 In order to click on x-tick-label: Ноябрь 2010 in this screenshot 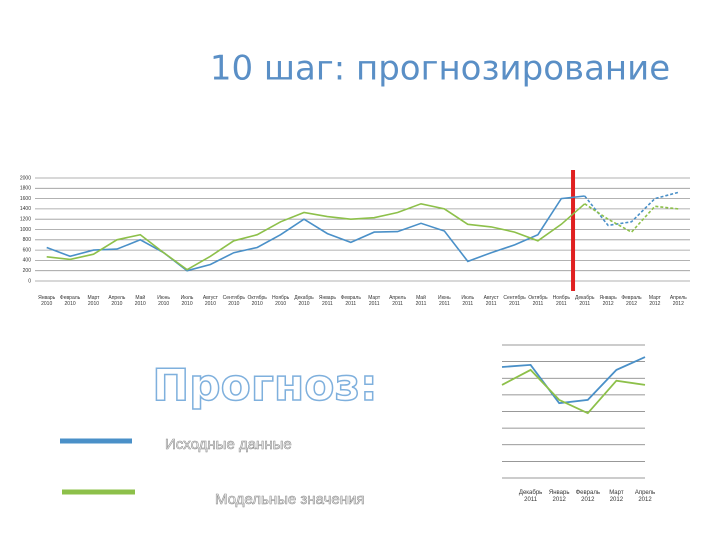, I will do `click(281, 301)`.